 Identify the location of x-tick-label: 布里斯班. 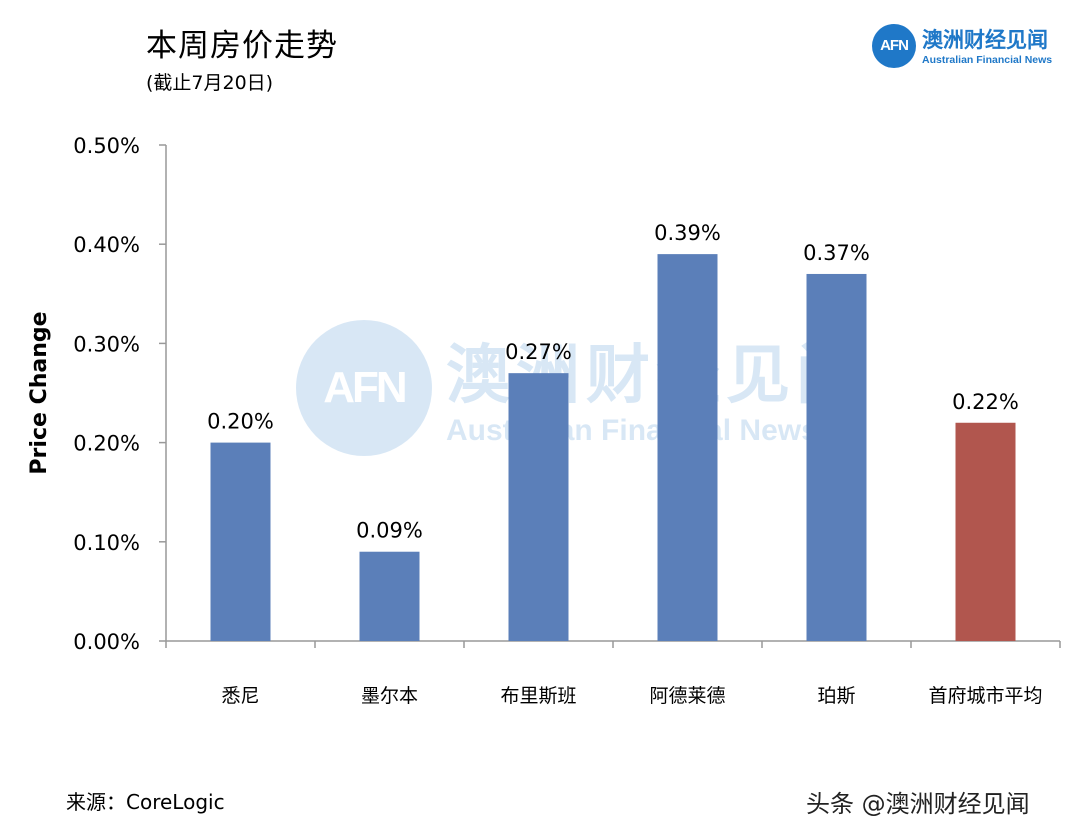
(538, 696).